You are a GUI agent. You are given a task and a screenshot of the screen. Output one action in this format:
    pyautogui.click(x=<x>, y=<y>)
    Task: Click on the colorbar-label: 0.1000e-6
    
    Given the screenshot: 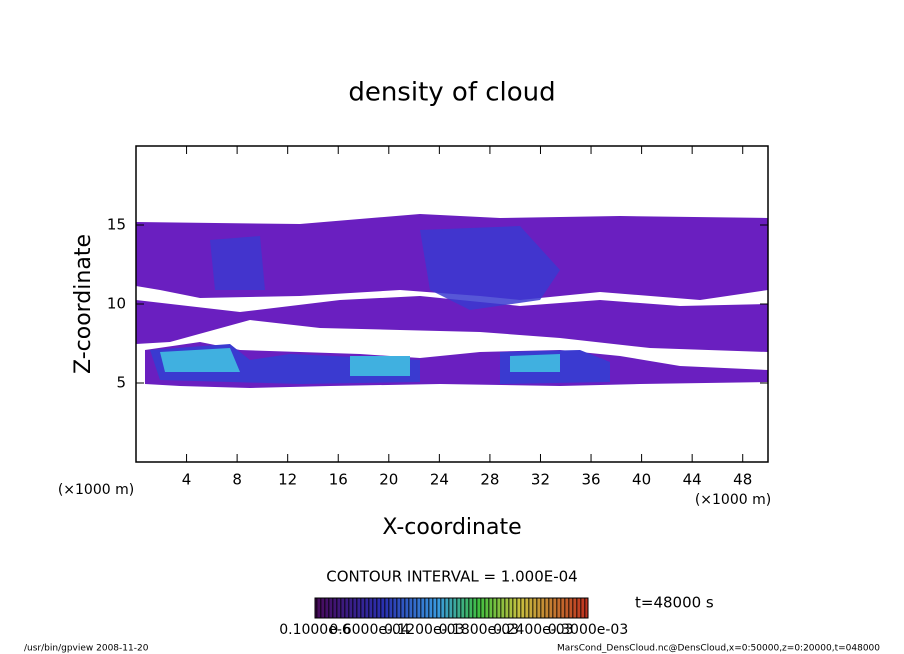 What is the action you would take?
    pyautogui.click(x=315, y=630)
    